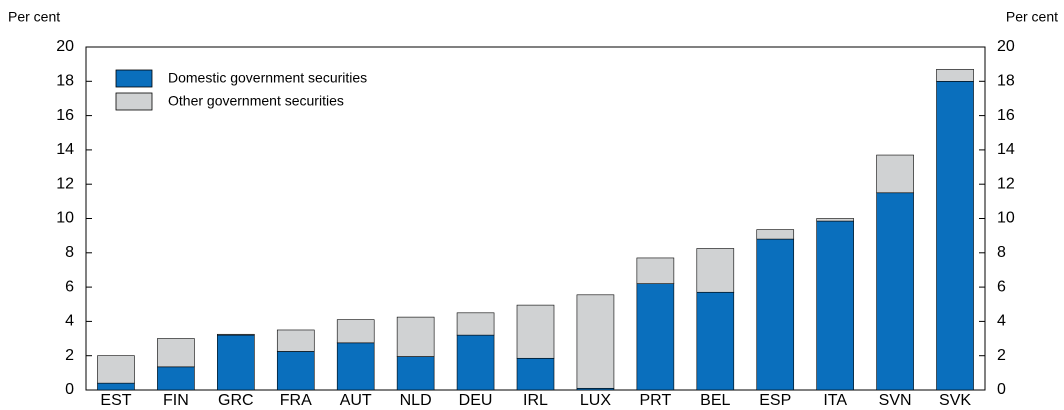  I want to click on y-tick-label: 8, so click(69, 252).